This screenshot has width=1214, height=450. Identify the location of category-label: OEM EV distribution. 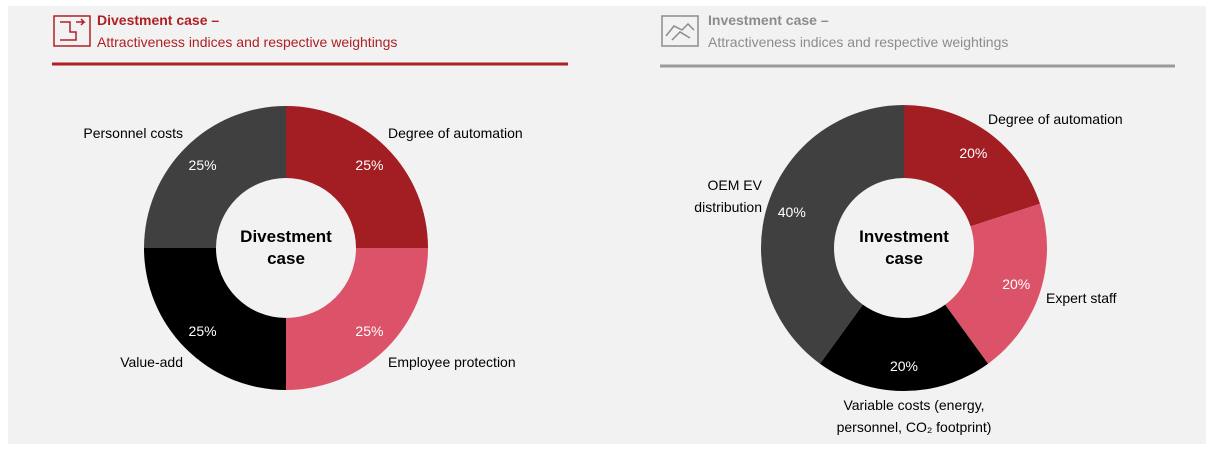
(728, 196).